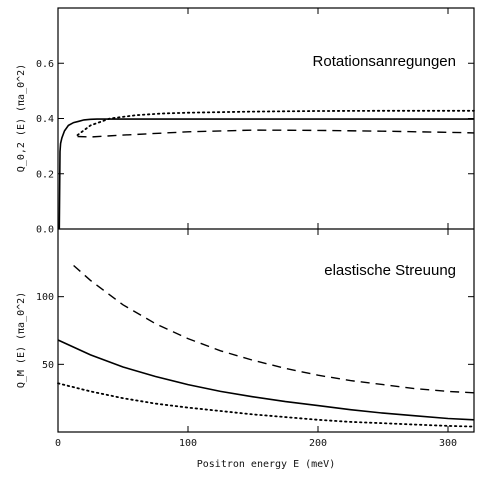  I want to click on series-dotted-bottom, so click(266, 405).